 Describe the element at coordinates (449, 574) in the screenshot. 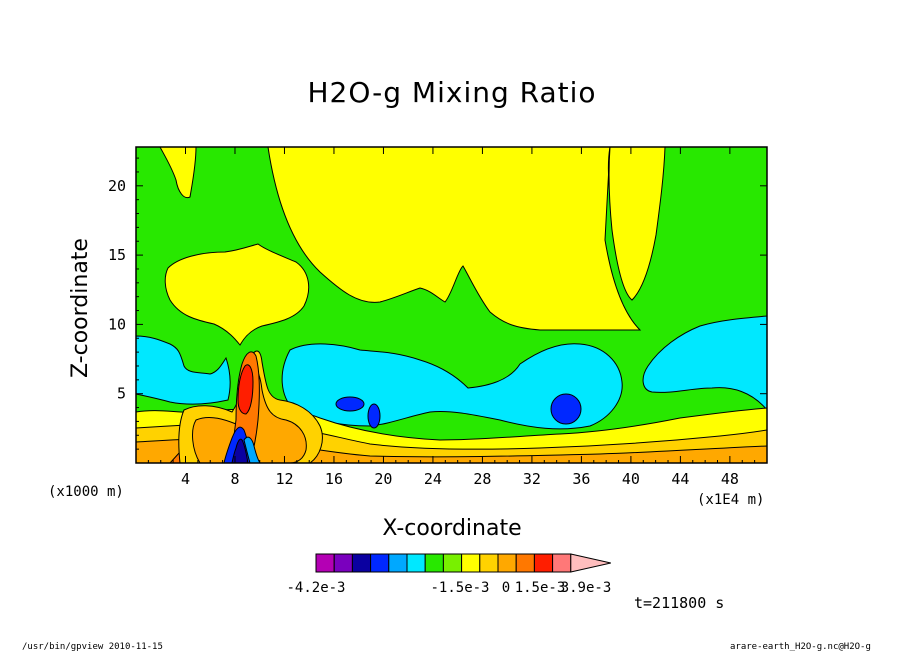

I see `colorbar: -4.2e-3 -1.5e-3 0 1.5e-33.9e-3` at that location.